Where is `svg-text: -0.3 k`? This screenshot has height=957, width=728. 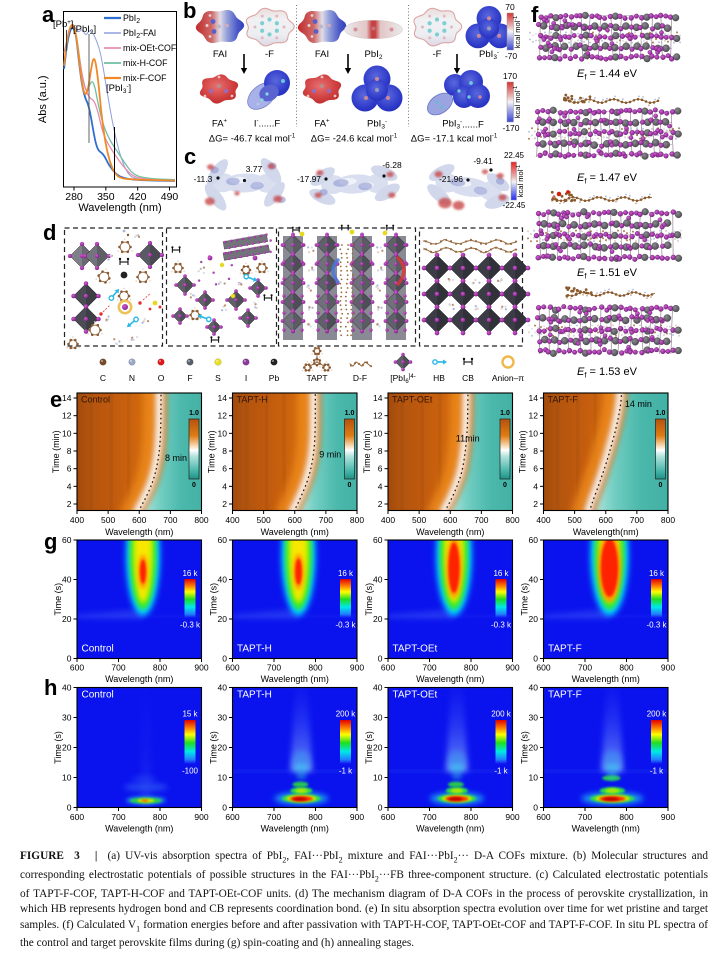
svg-text: -0.3 k is located at coordinates (190, 625).